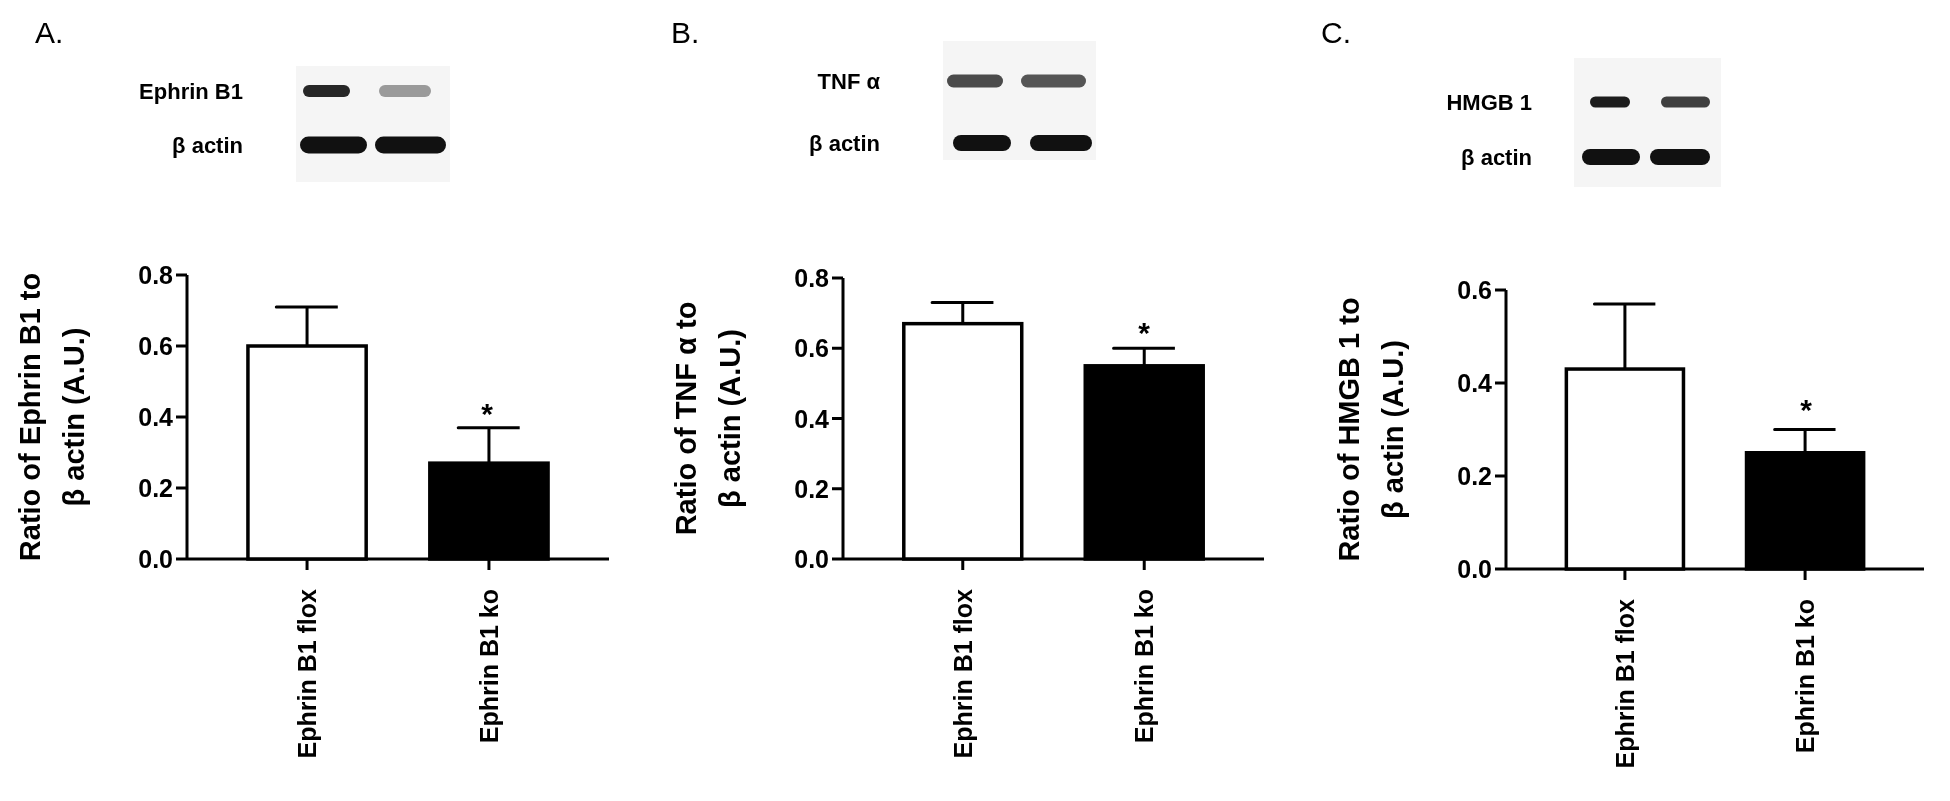 The width and height of the screenshot is (1950, 801). I want to click on text: Ephrin B1, so click(191, 91).